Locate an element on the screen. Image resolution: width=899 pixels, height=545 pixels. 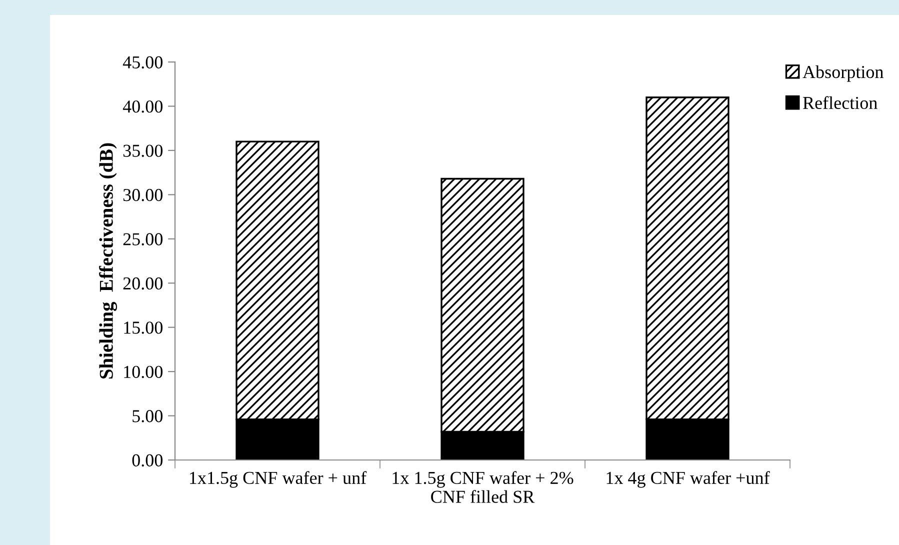
y-tick-label: 35.00 is located at coordinates (143, 150).